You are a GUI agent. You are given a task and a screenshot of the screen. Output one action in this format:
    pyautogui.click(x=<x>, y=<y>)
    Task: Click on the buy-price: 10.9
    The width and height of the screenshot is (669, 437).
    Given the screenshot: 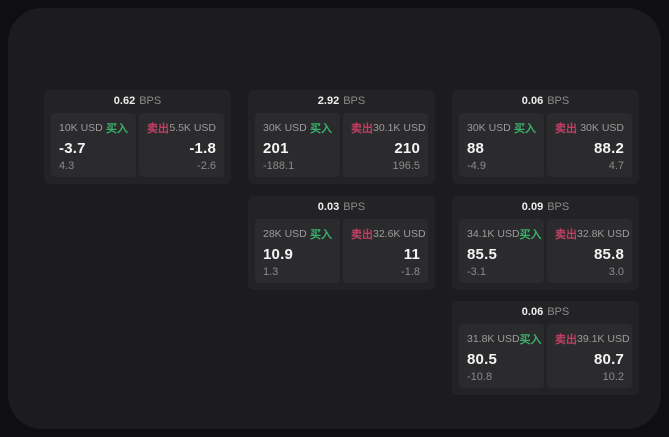 What is the action you would take?
    pyautogui.click(x=278, y=254)
    